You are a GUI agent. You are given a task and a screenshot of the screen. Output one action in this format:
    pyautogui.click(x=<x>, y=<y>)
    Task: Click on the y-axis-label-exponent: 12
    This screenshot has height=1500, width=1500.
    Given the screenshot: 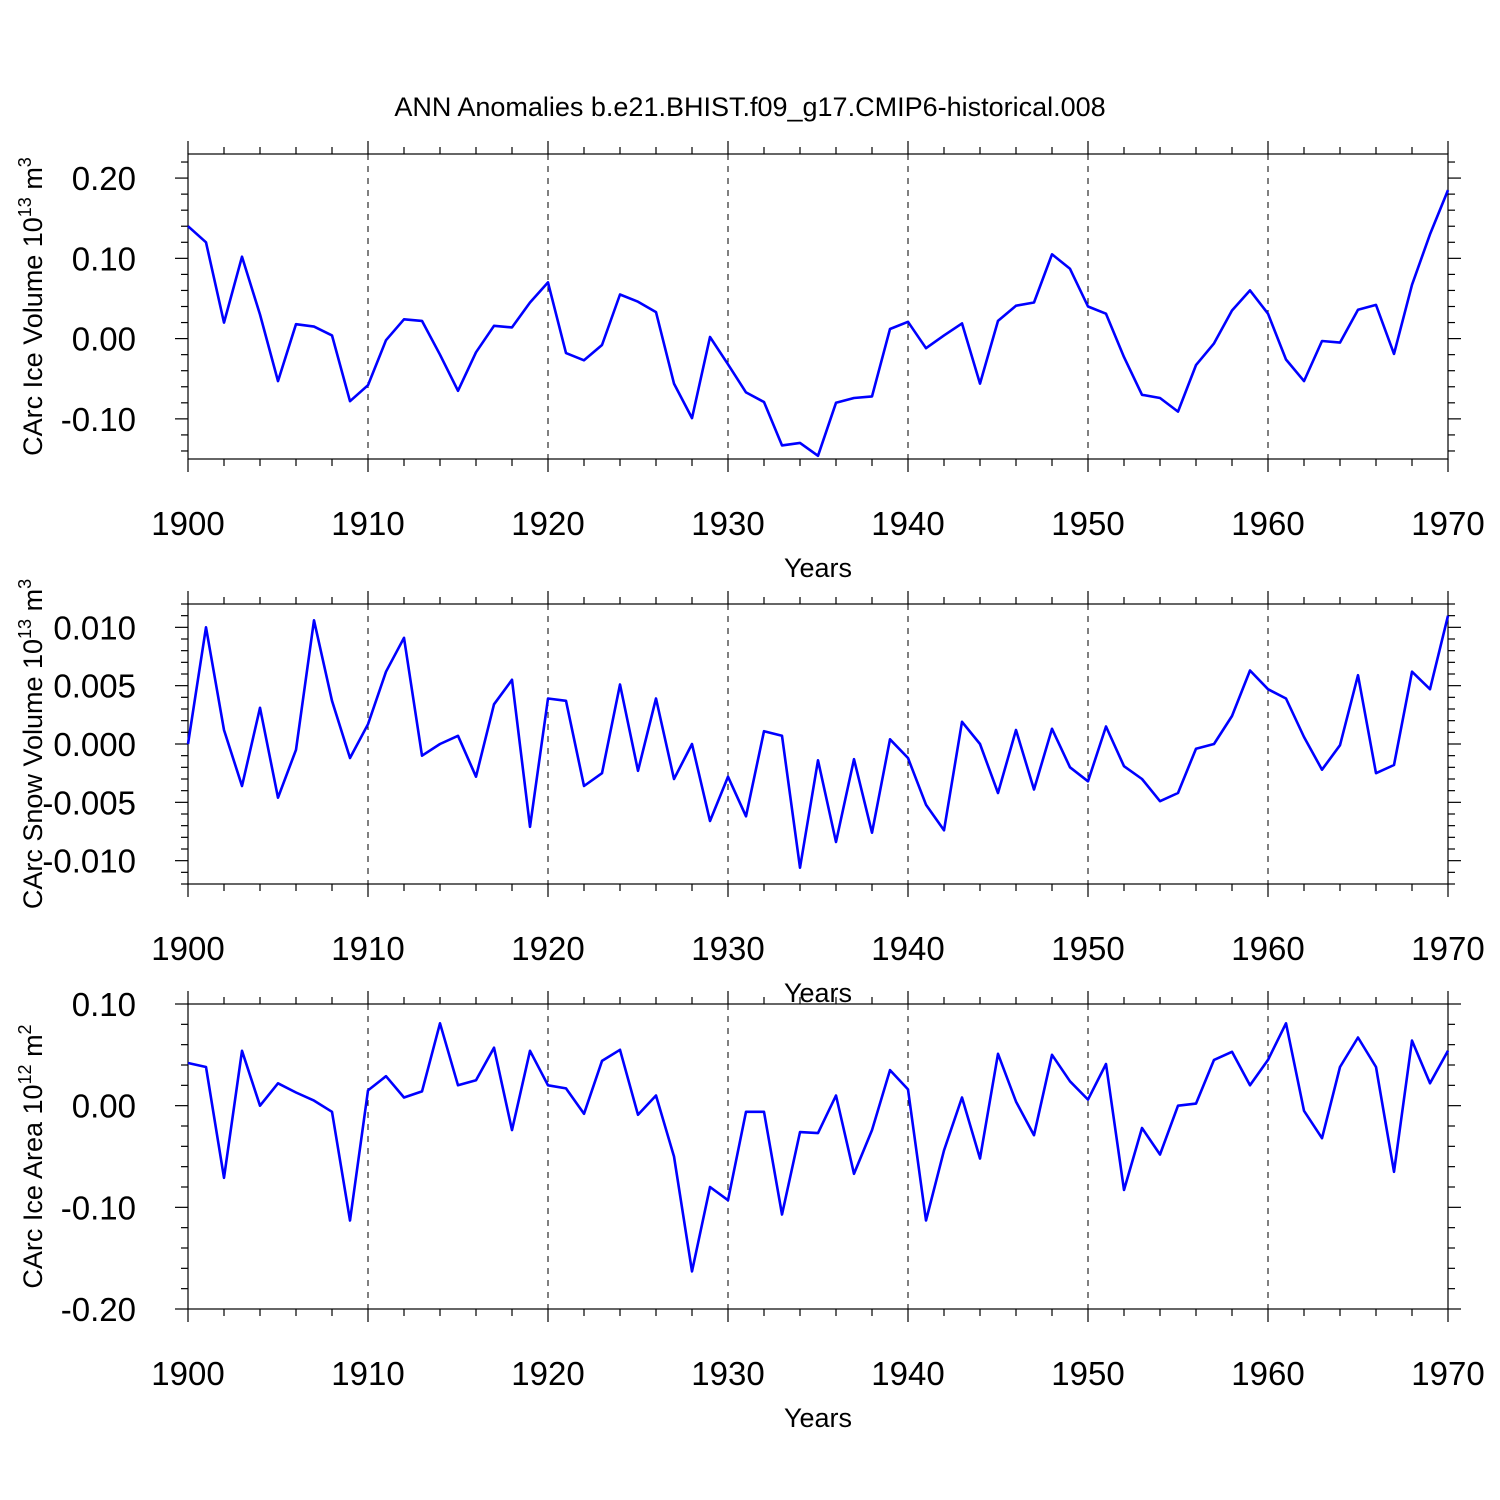 What is the action you would take?
    pyautogui.click(x=25, y=1074)
    